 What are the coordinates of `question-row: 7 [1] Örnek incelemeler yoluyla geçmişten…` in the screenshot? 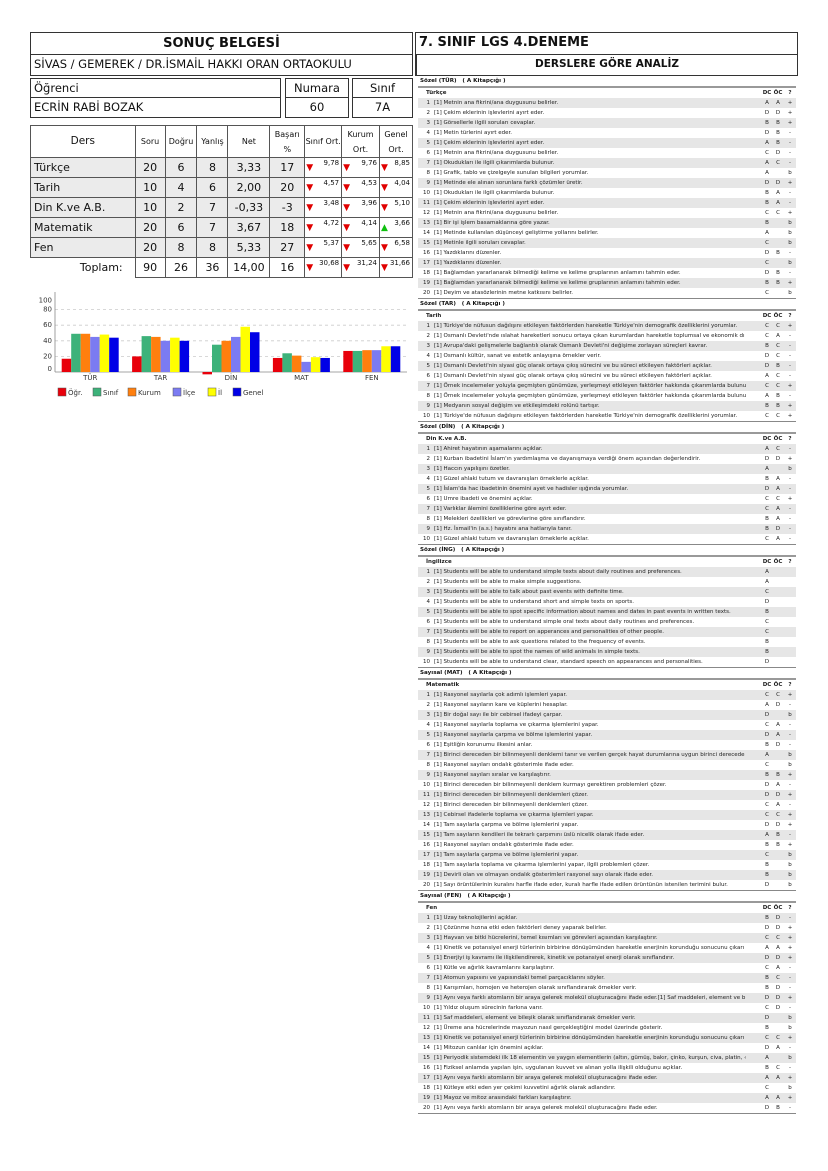 It's located at (607, 386).